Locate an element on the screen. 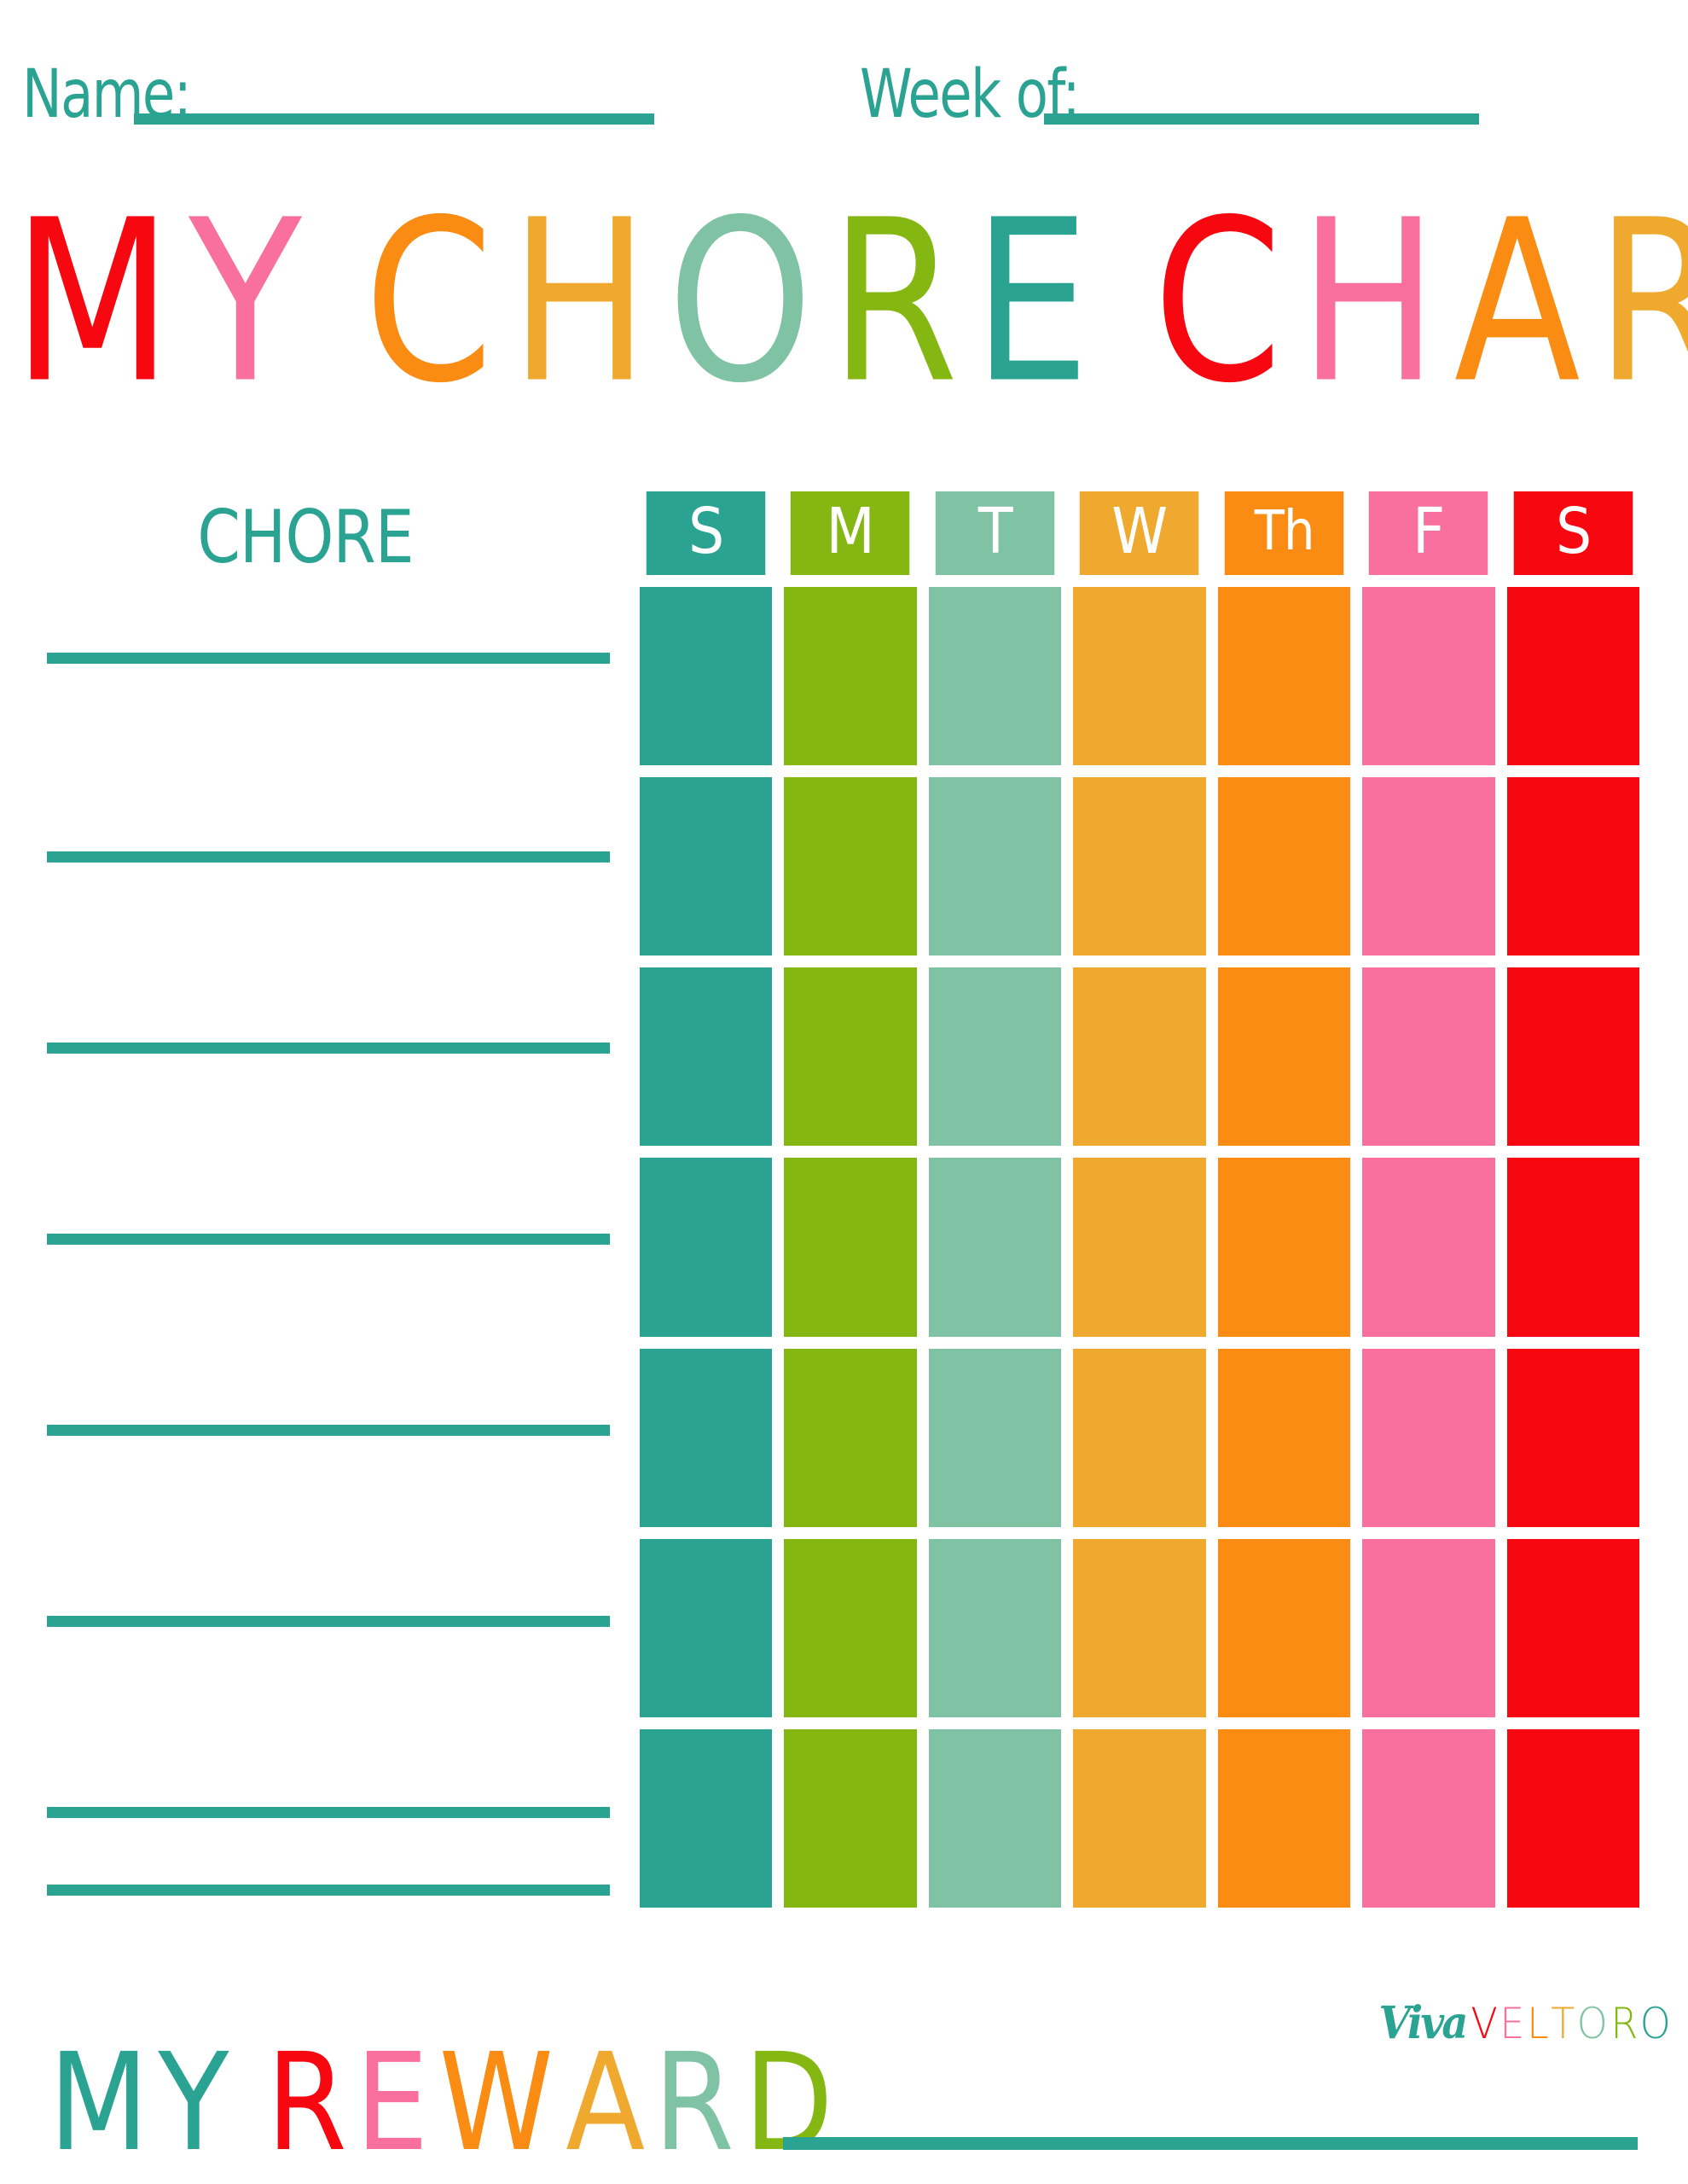 The image size is (1688, 2184). name-input-line is located at coordinates (394, 119).